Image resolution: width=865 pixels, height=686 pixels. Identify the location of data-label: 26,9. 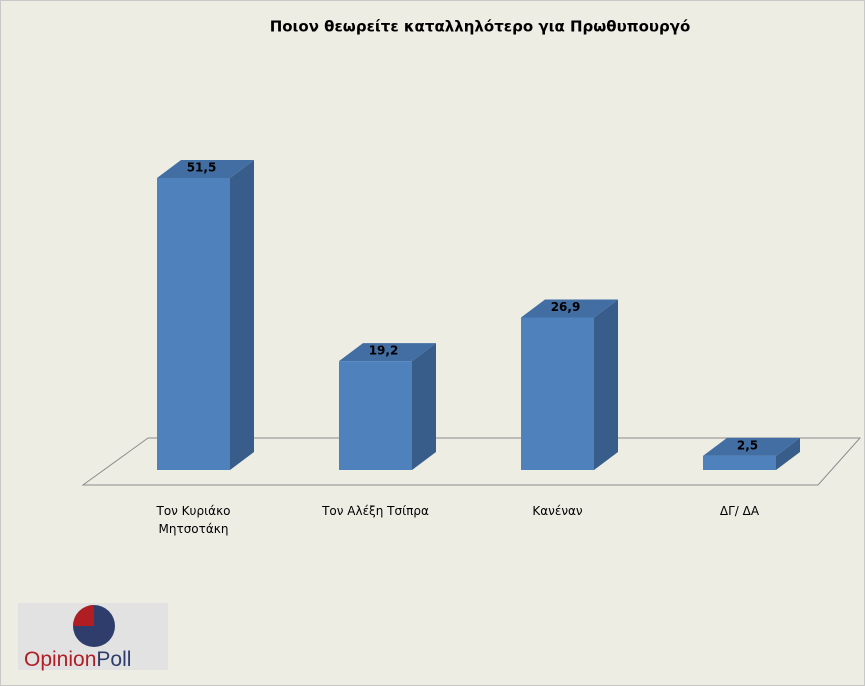
(566, 307).